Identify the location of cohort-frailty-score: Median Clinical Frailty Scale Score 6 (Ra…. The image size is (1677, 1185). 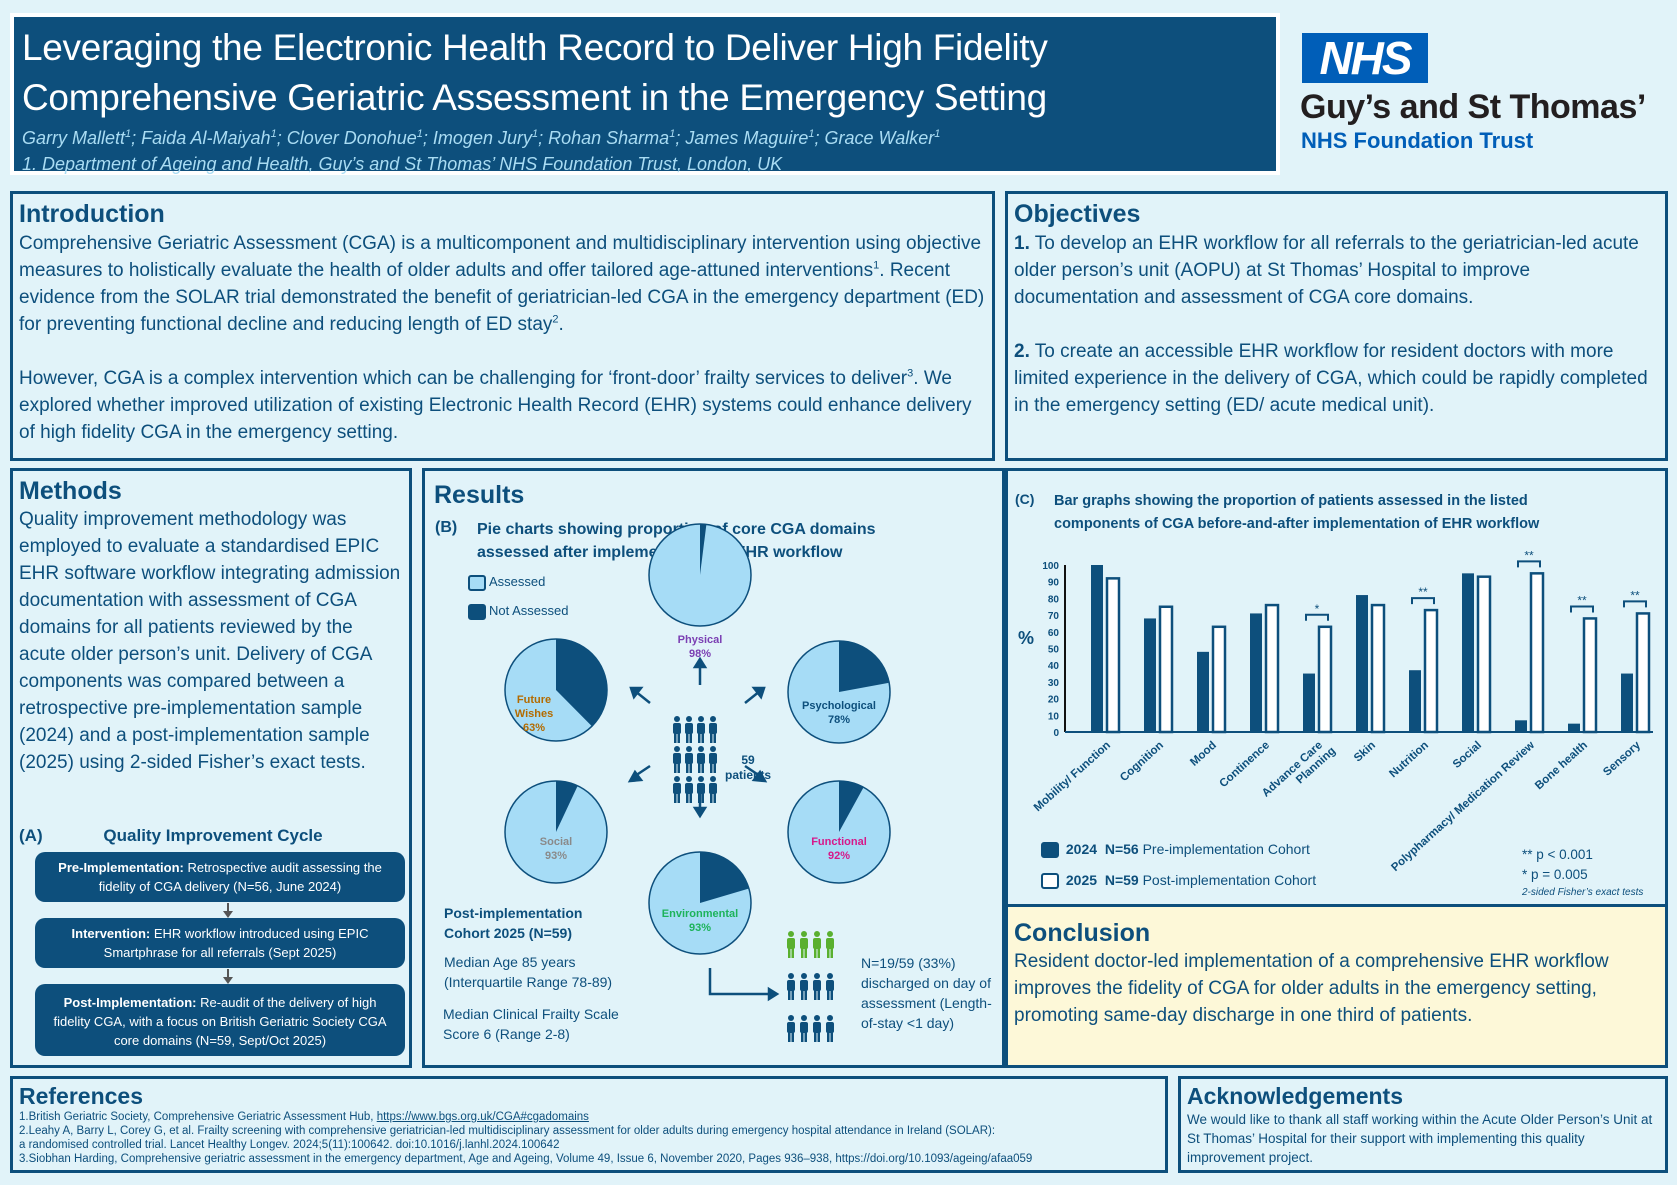
(531, 1024).